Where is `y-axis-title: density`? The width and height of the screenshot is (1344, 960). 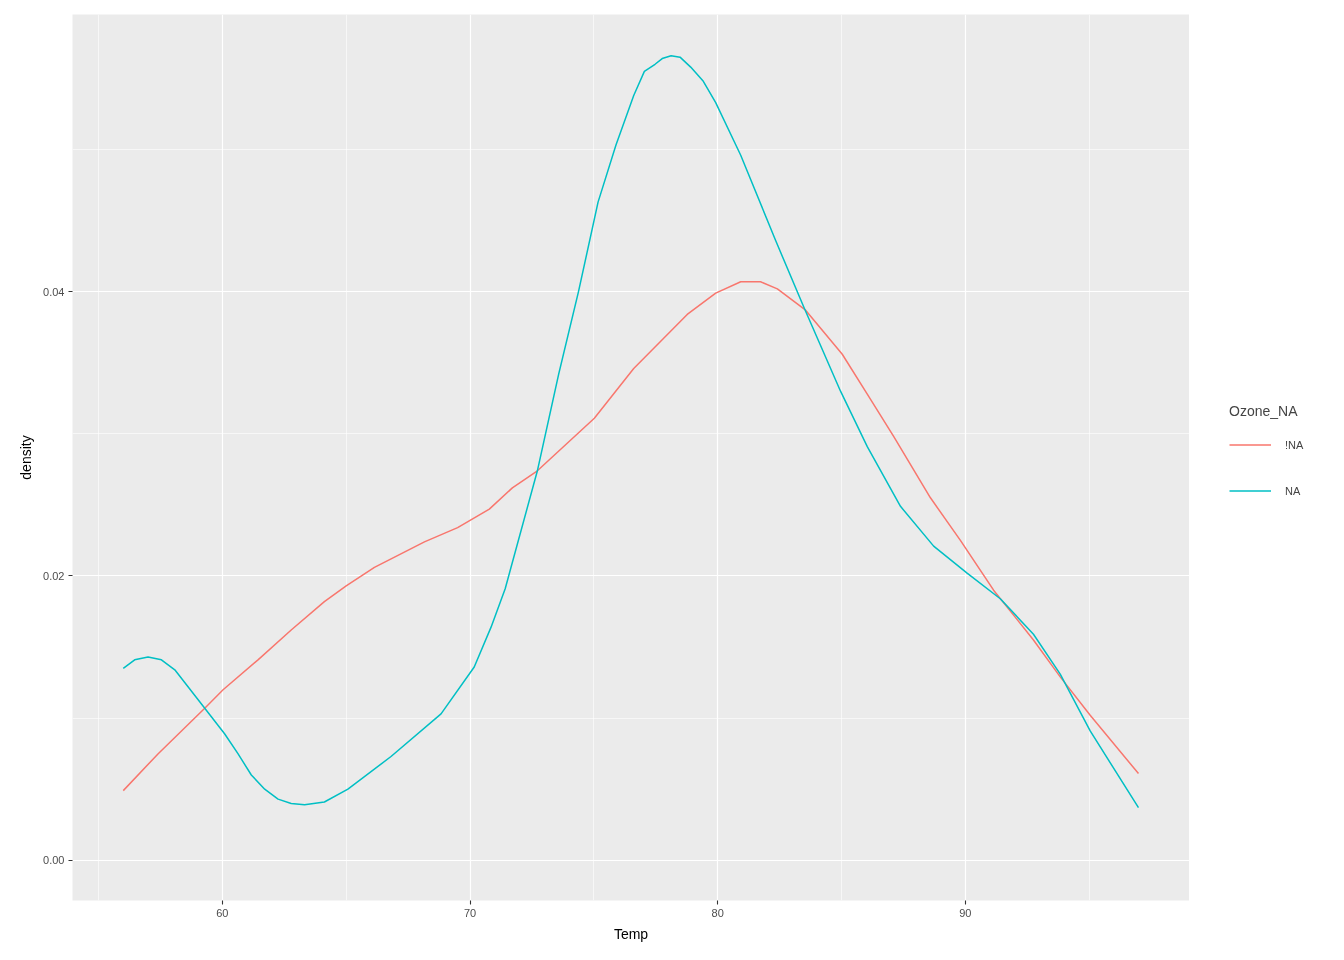 y-axis-title: density is located at coordinates (26, 457).